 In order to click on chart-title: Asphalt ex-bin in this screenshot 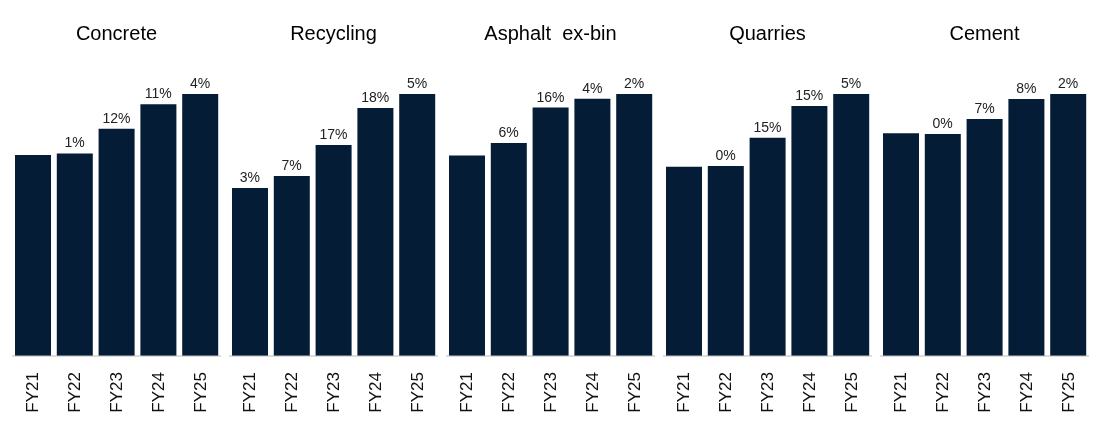, I will do `click(550, 33)`.